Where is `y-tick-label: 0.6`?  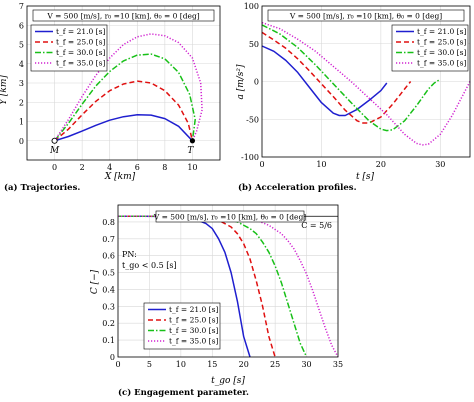
y-tick-label: 0.6 is located at coordinates (108, 256).